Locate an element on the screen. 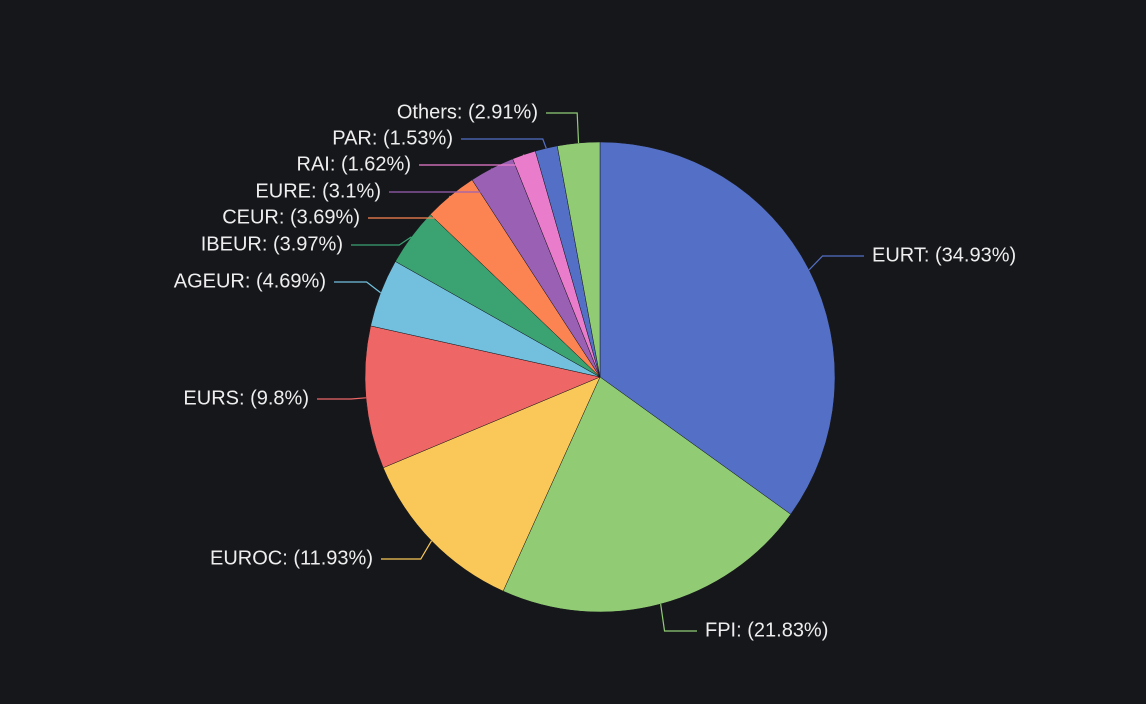 The height and width of the screenshot is (704, 1146). slice-label: Others: (2.91%) is located at coordinates (467, 112).